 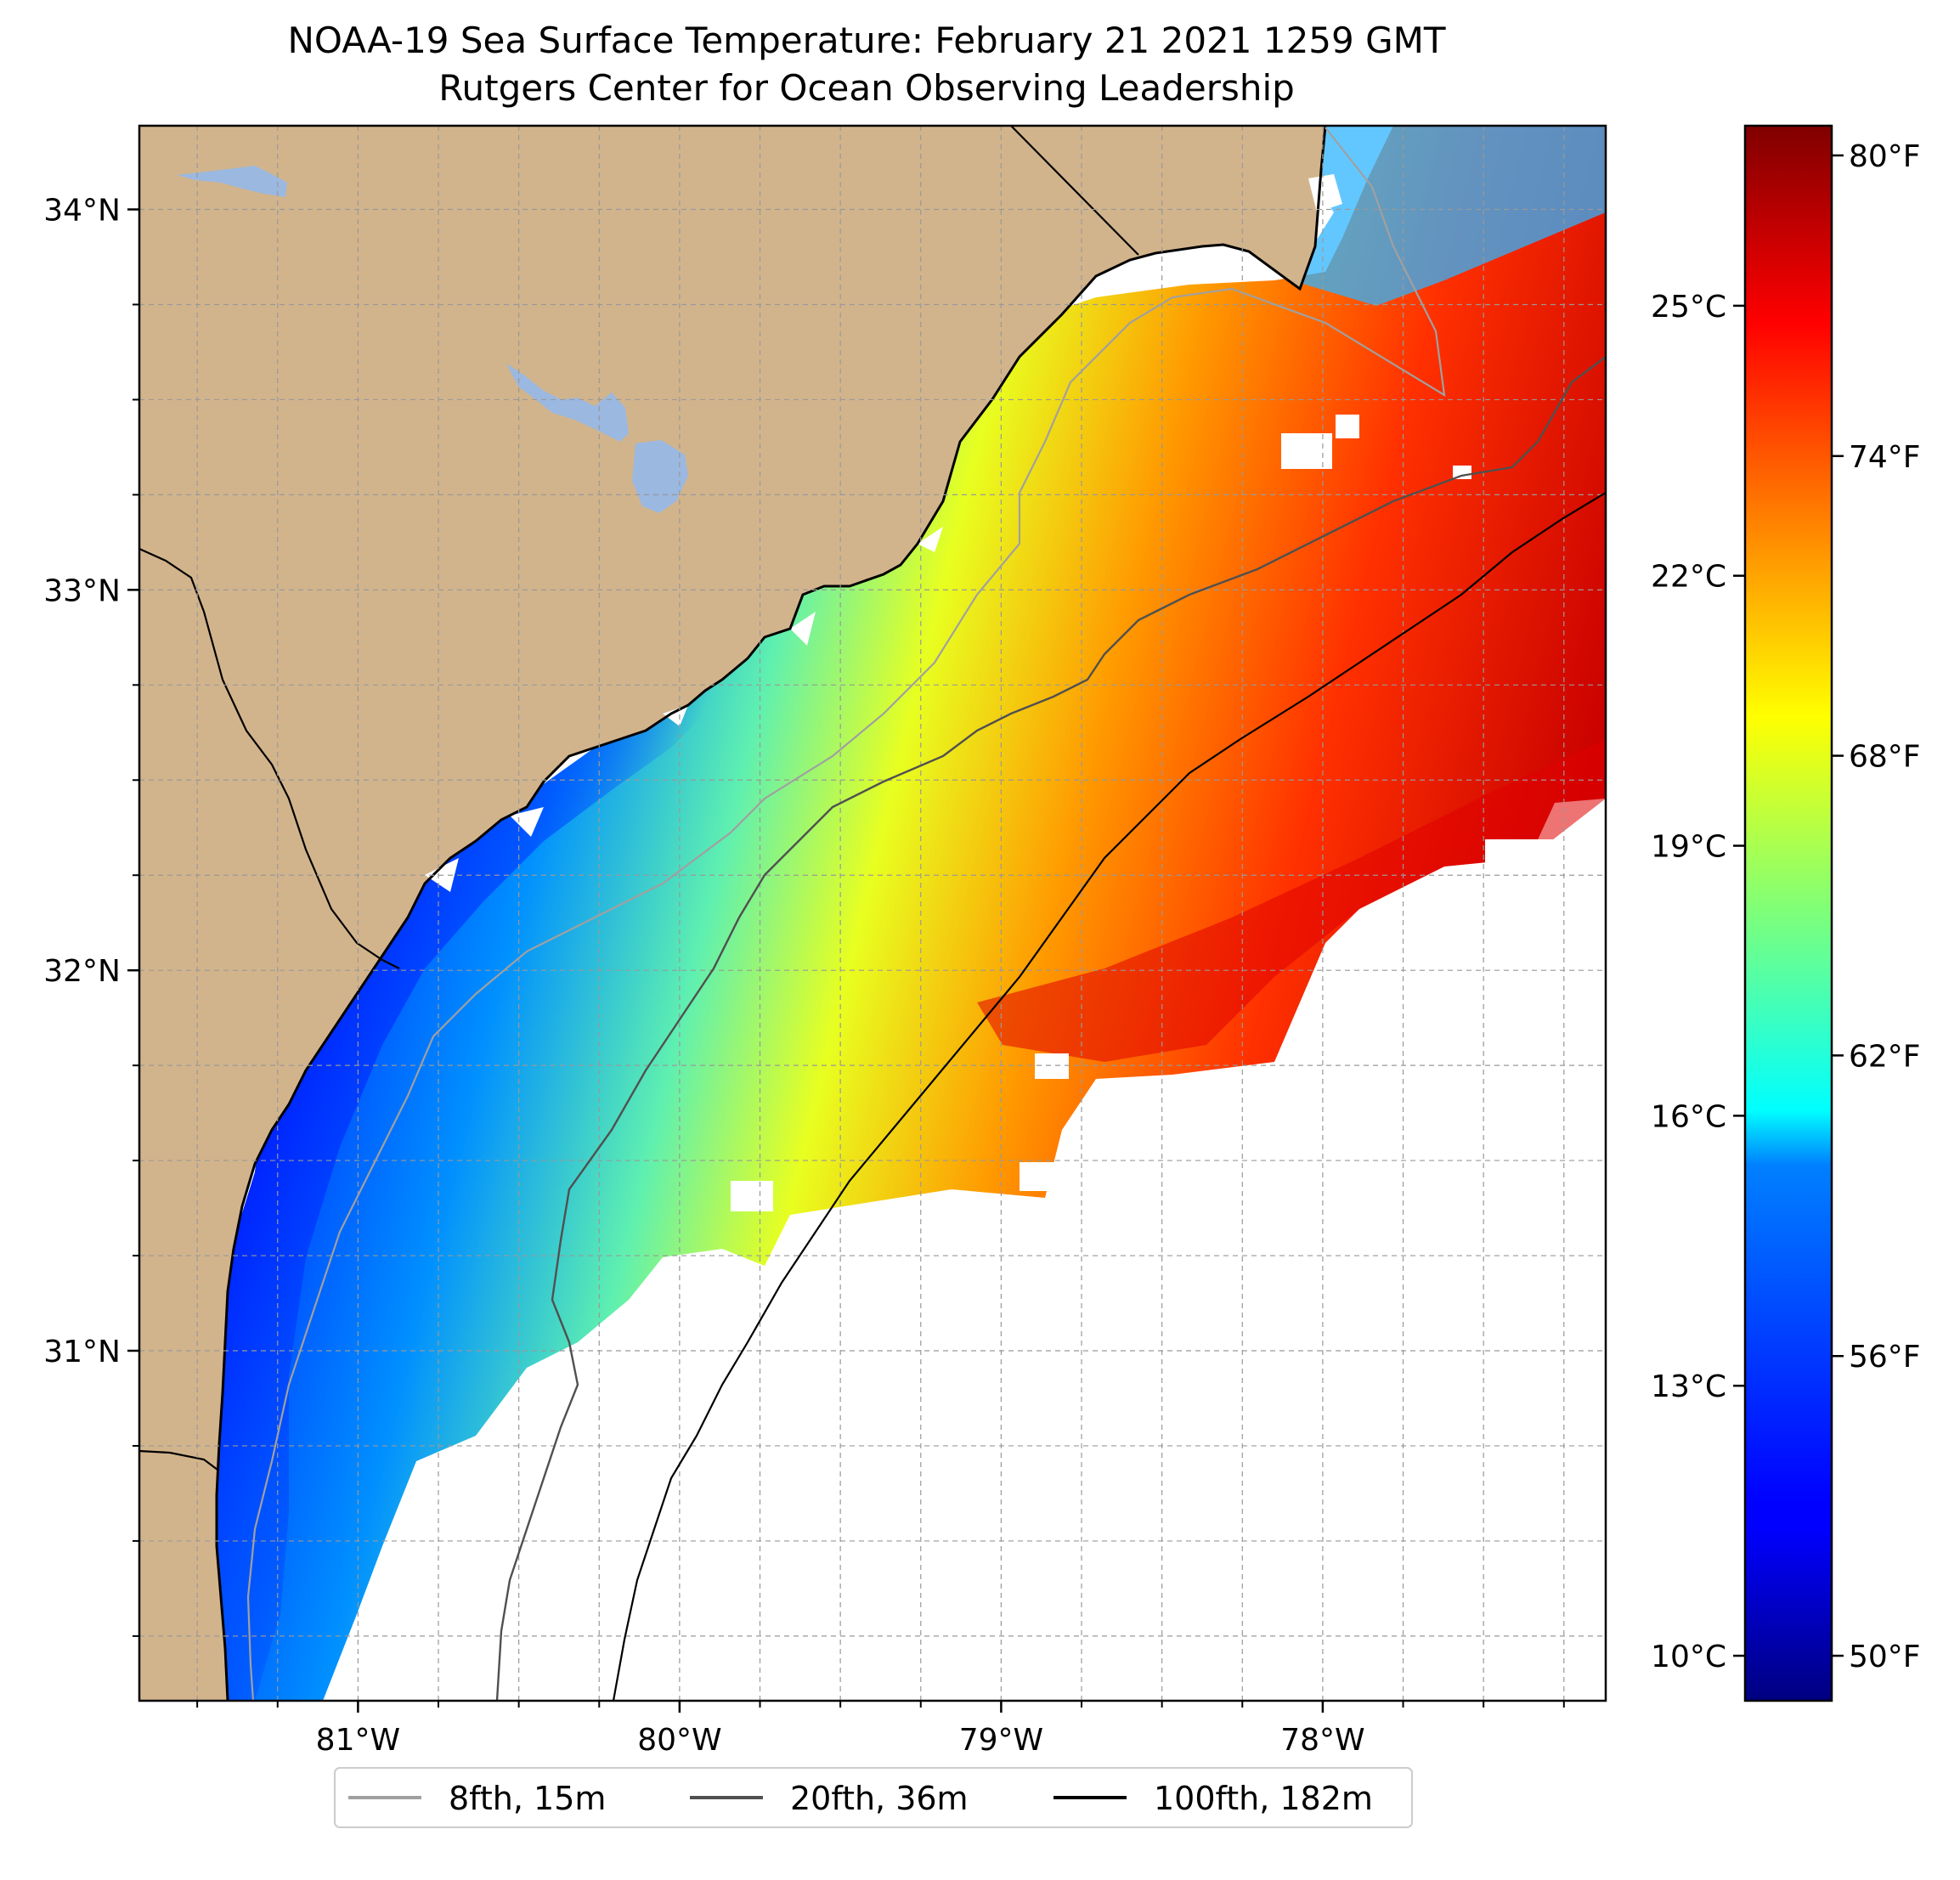 What do you see at coordinates (1689, 1657) in the screenshot?
I see `celsius-tick-label: 10°C` at bounding box center [1689, 1657].